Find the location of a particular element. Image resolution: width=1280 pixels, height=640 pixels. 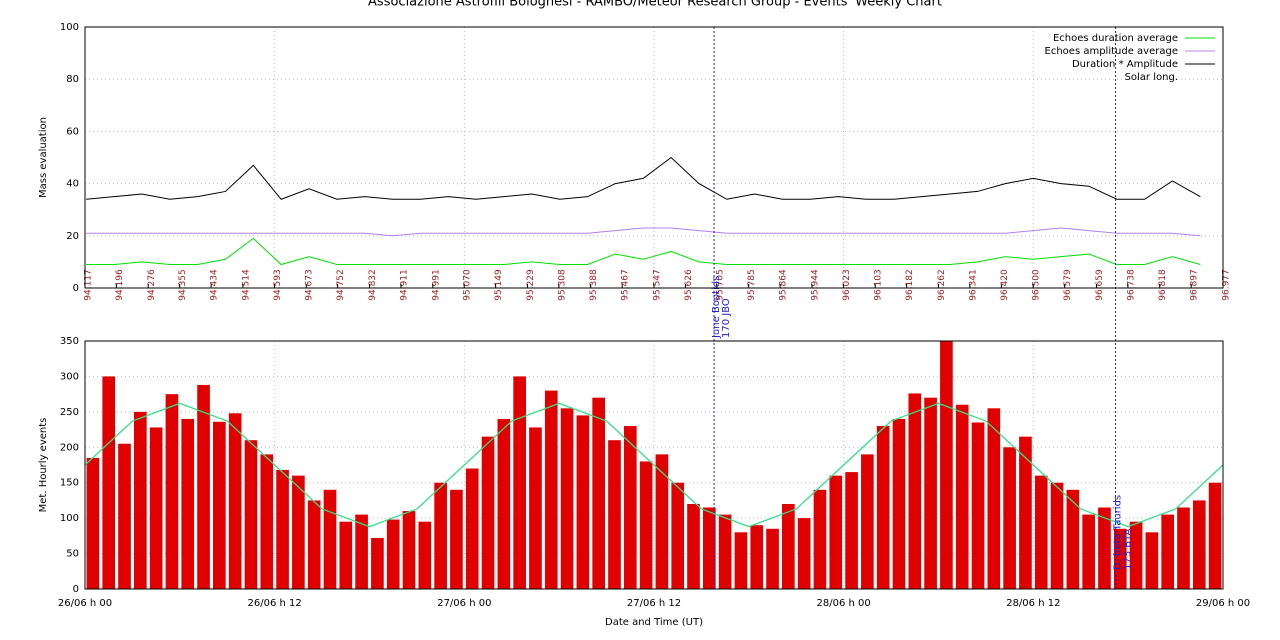

solar-long-label: 94.911 is located at coordinates (404, 285).